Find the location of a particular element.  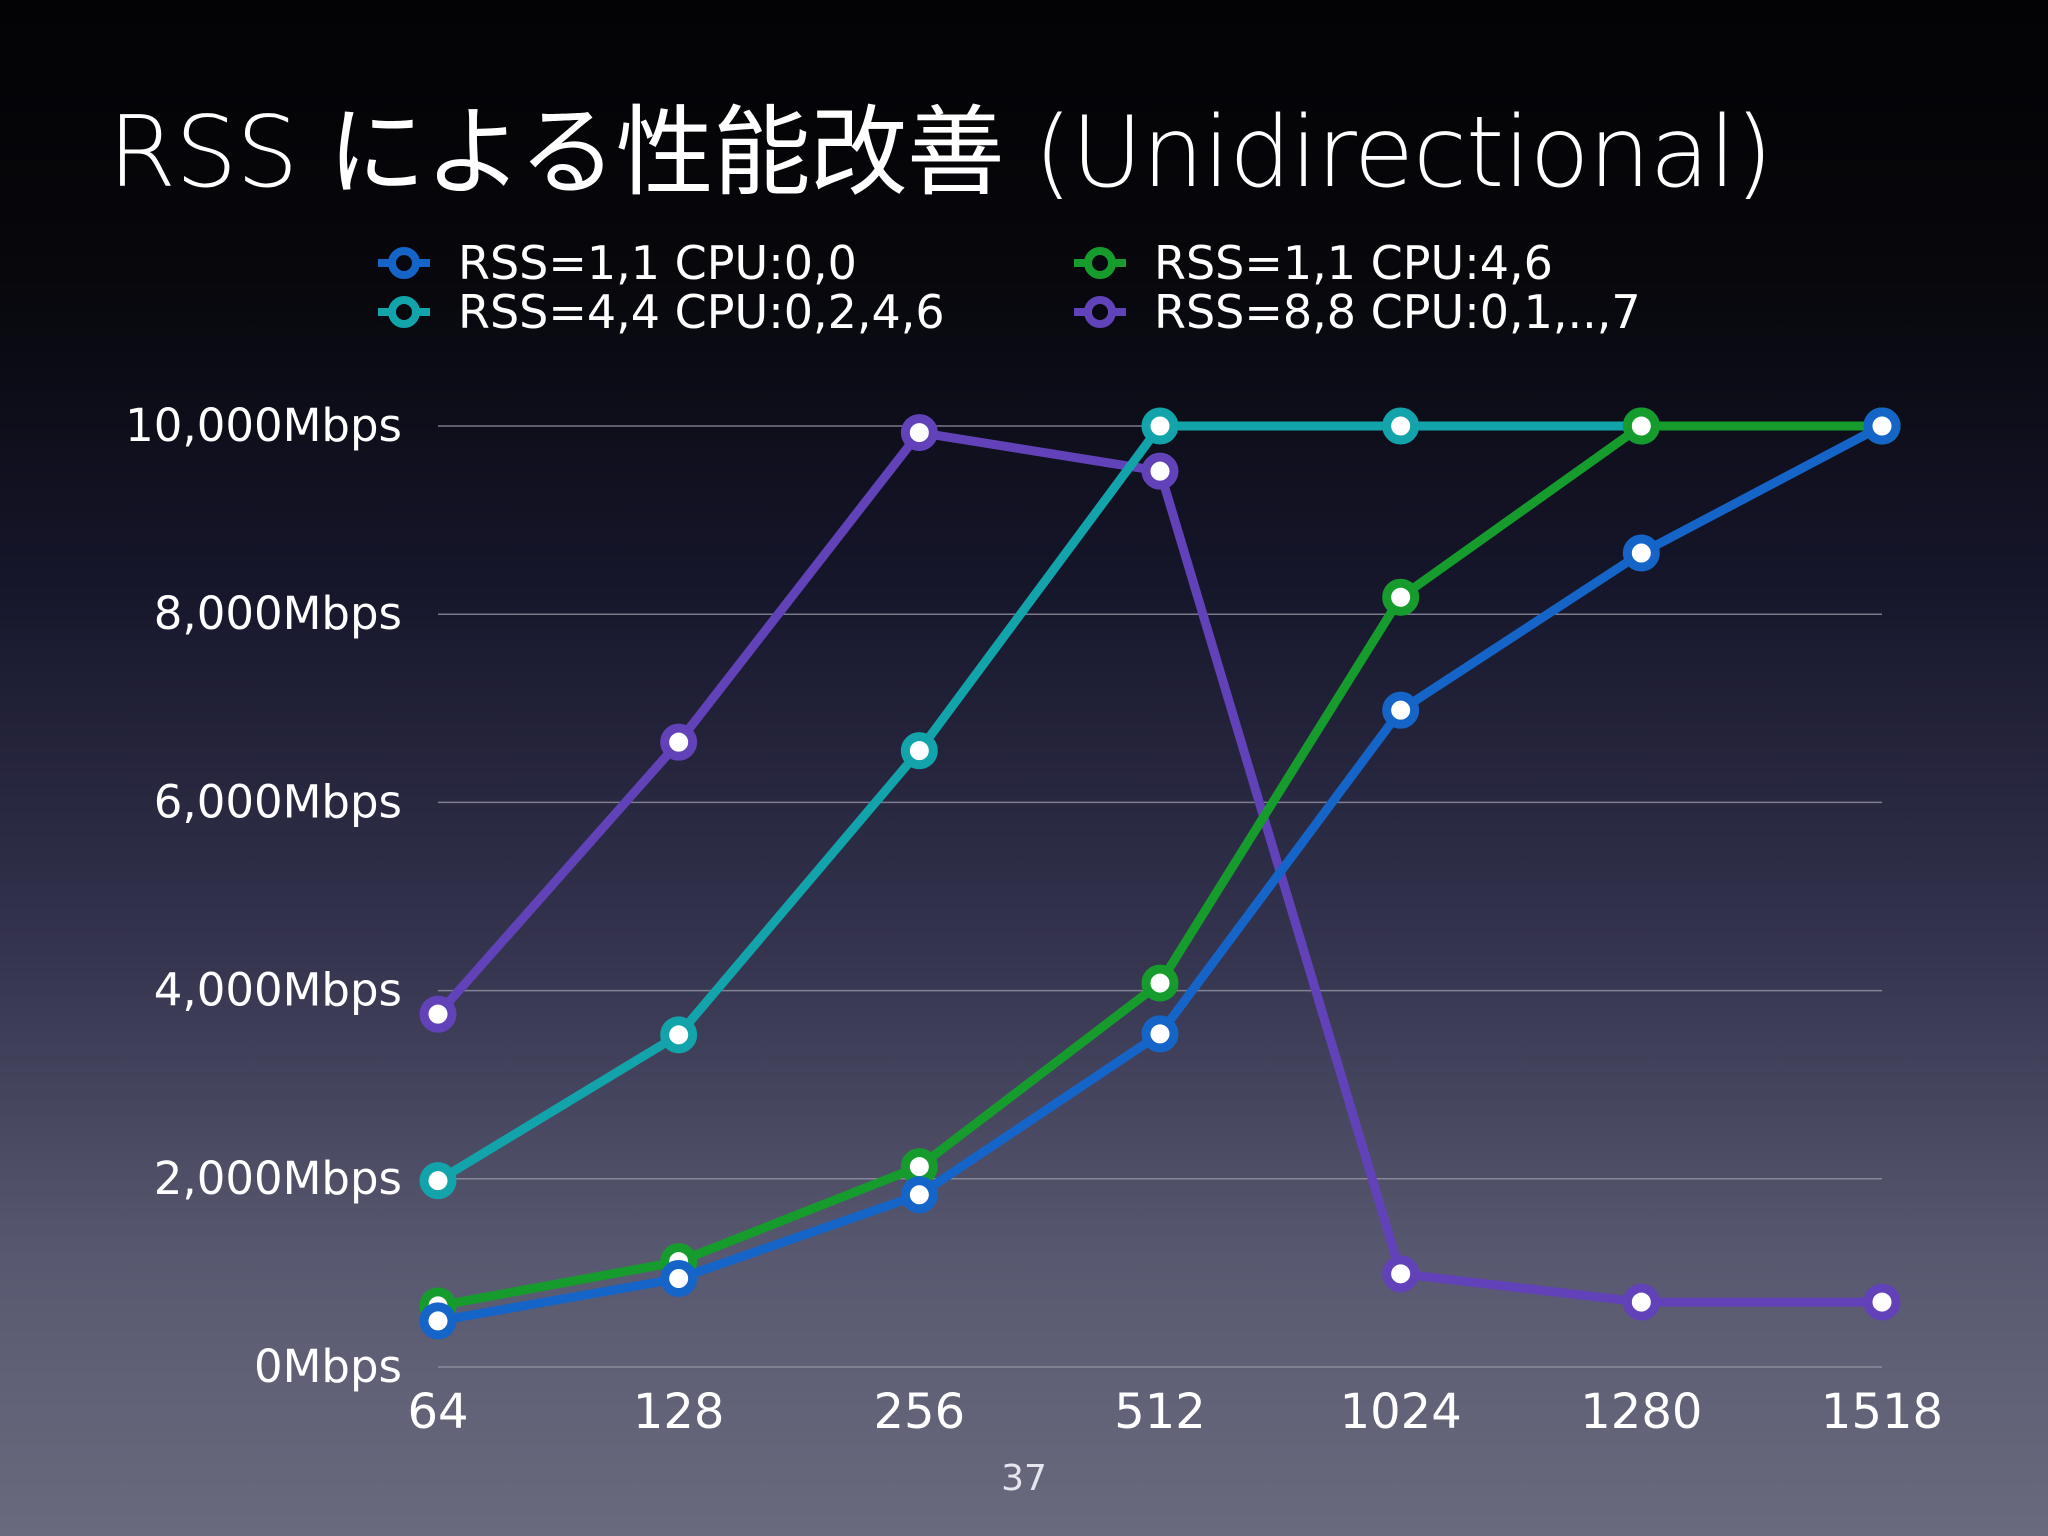

x-tick-label: 1280 is located at coordinates (1641, 1412).